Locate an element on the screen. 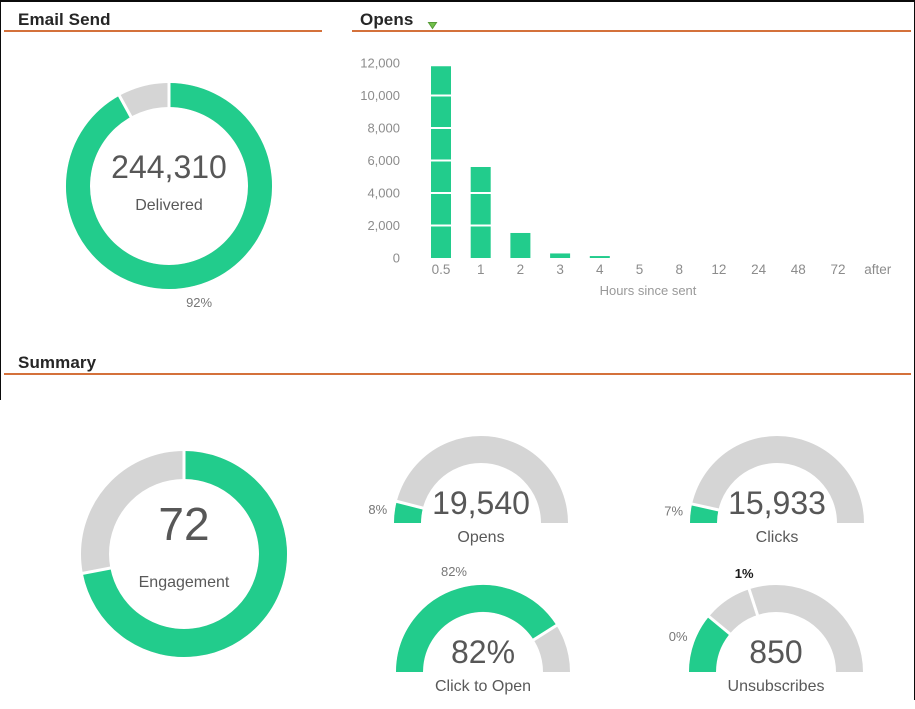  engagement-donut-chart: 72 Engagement is located at coordinates (184, 553).